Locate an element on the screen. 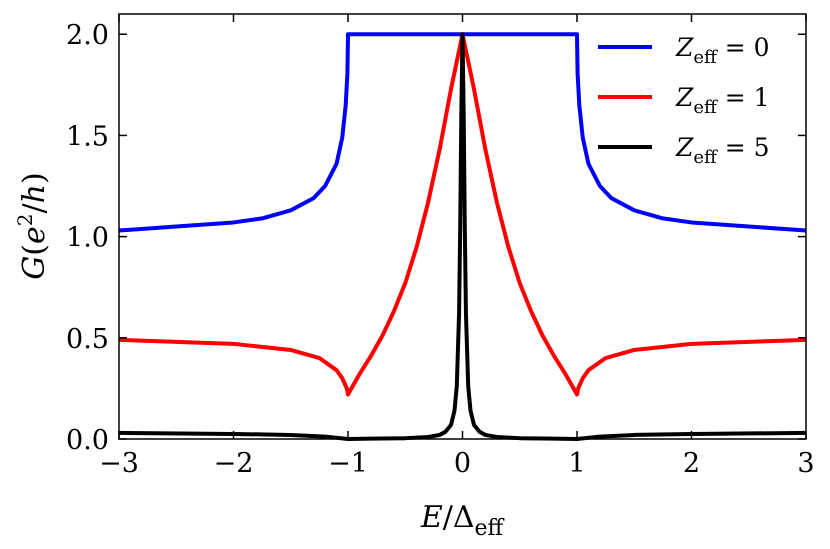  x-tick-label: −1 is located at coordinates (348, 463).